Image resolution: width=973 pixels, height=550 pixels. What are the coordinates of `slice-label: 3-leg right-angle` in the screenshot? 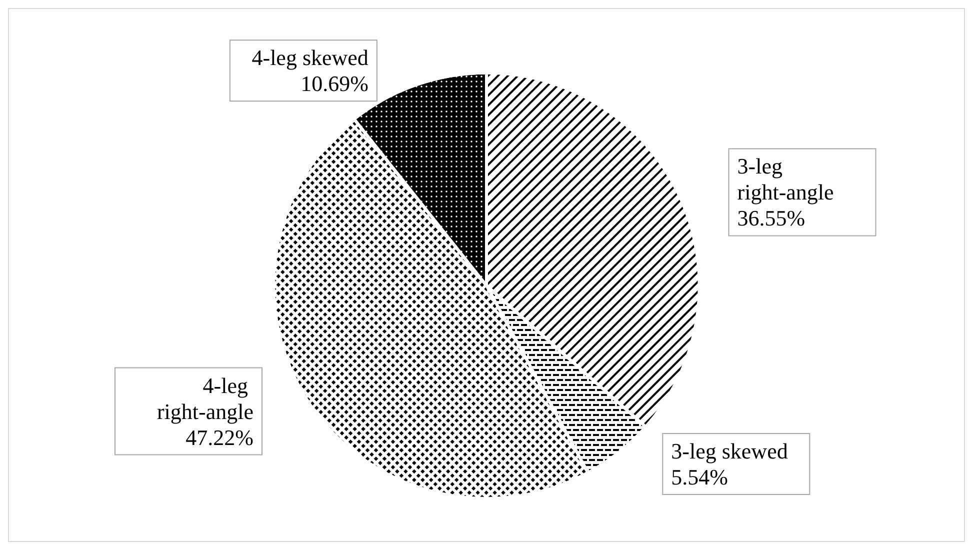 It's located at (785, 179).